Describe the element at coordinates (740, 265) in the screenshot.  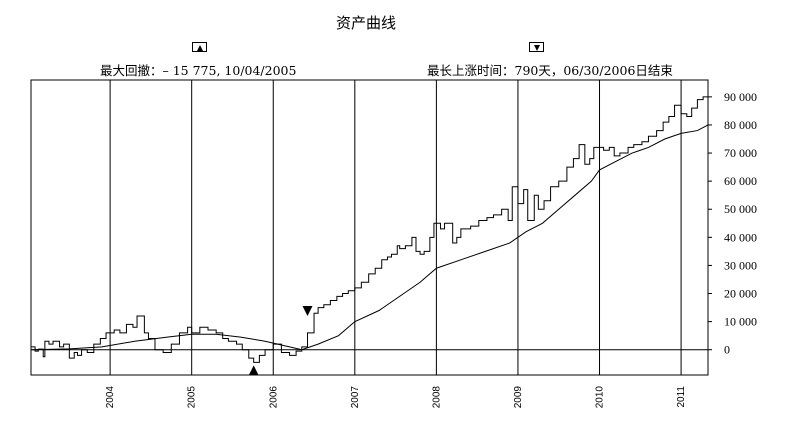
I see `y-tick-label: 30 000` at that location.